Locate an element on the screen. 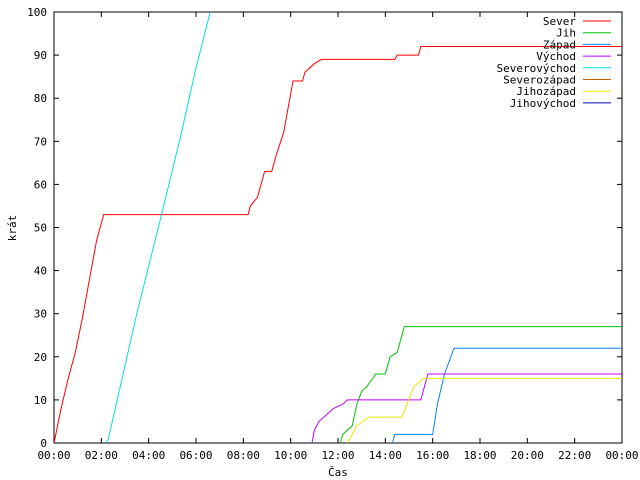 The width and height of the screenshot is (640, 480). x-axis-label: Čas is located at coordinates (338, 472).